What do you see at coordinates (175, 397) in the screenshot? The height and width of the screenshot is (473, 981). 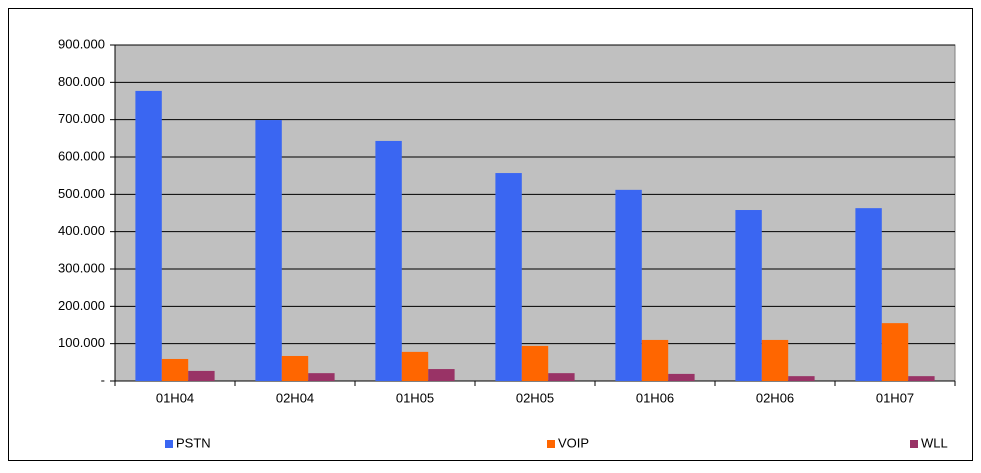 I see `x-tick-label: 01H04` at bounding box center [175, 397].